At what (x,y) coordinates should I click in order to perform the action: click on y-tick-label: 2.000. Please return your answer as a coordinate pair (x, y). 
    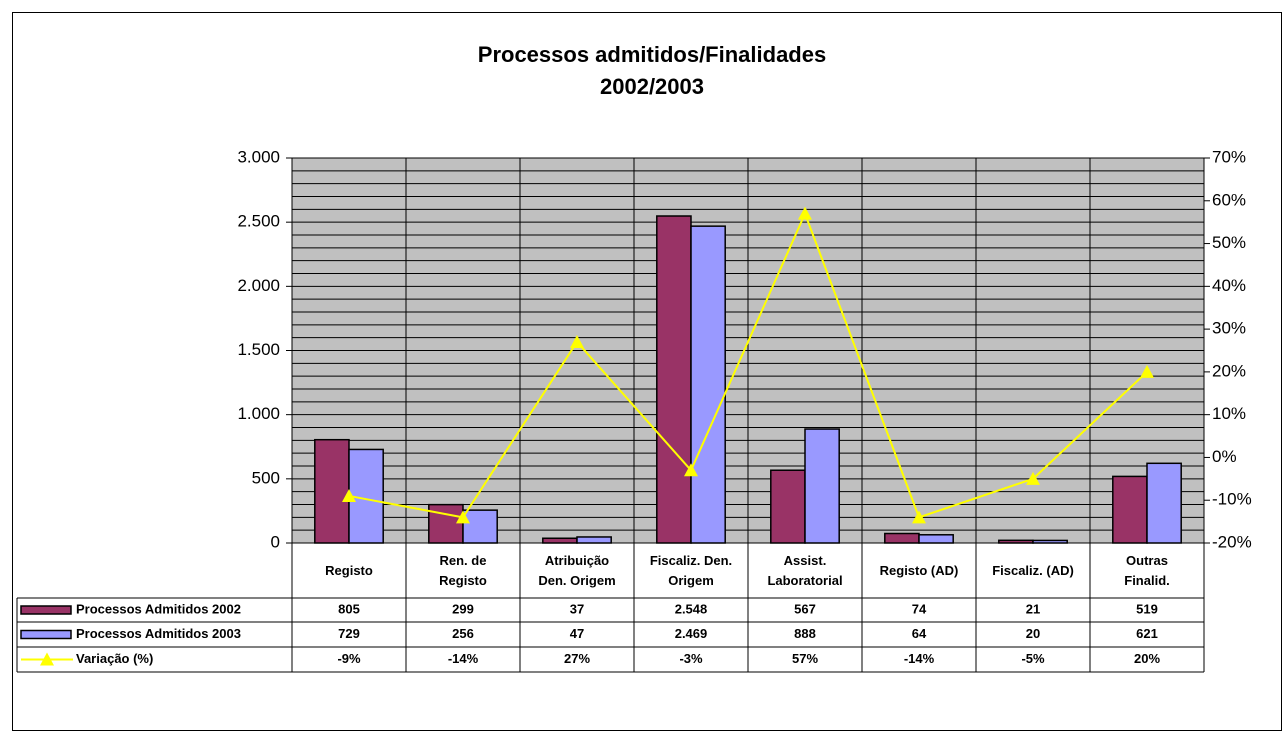
    Looking at the image, I should click on (258, 285).